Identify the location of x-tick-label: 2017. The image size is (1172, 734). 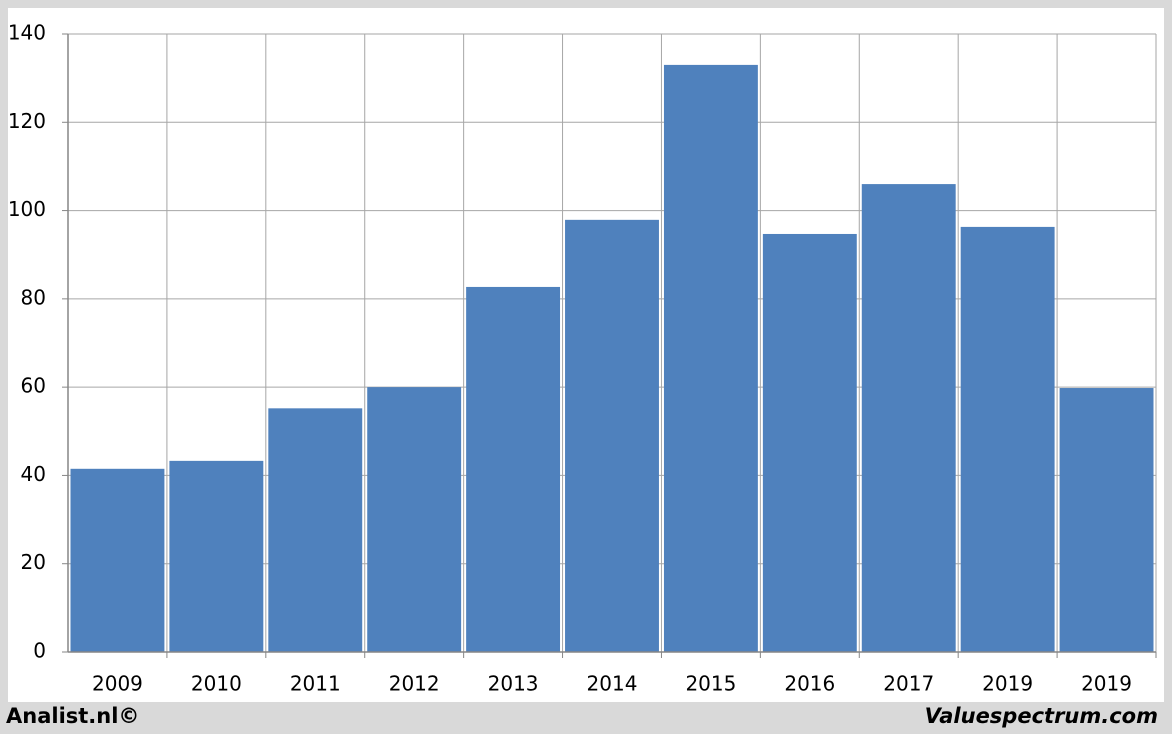
(908, 684).